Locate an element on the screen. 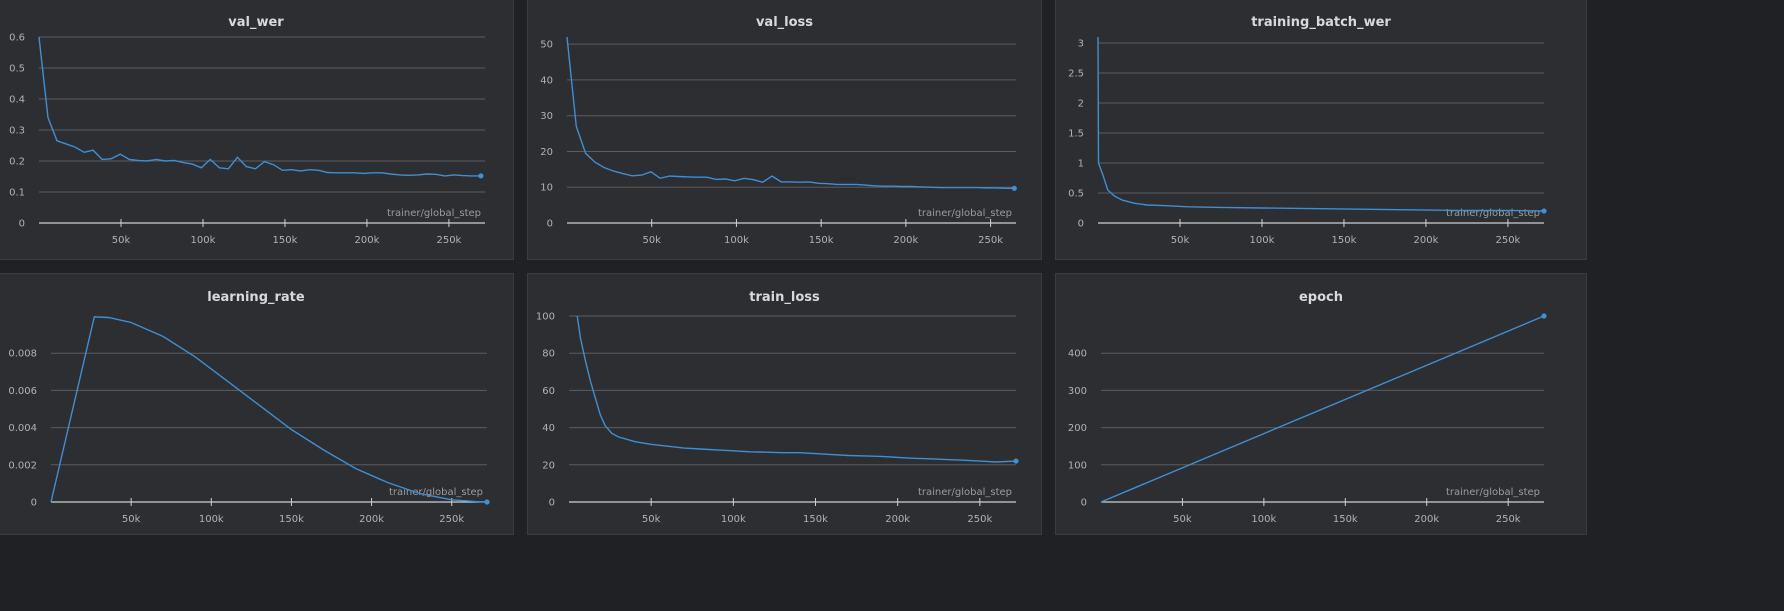 The height and width of the screenshot is (611, 1784). y-tick-label: 0.6 is located at coordinates (17, 38).